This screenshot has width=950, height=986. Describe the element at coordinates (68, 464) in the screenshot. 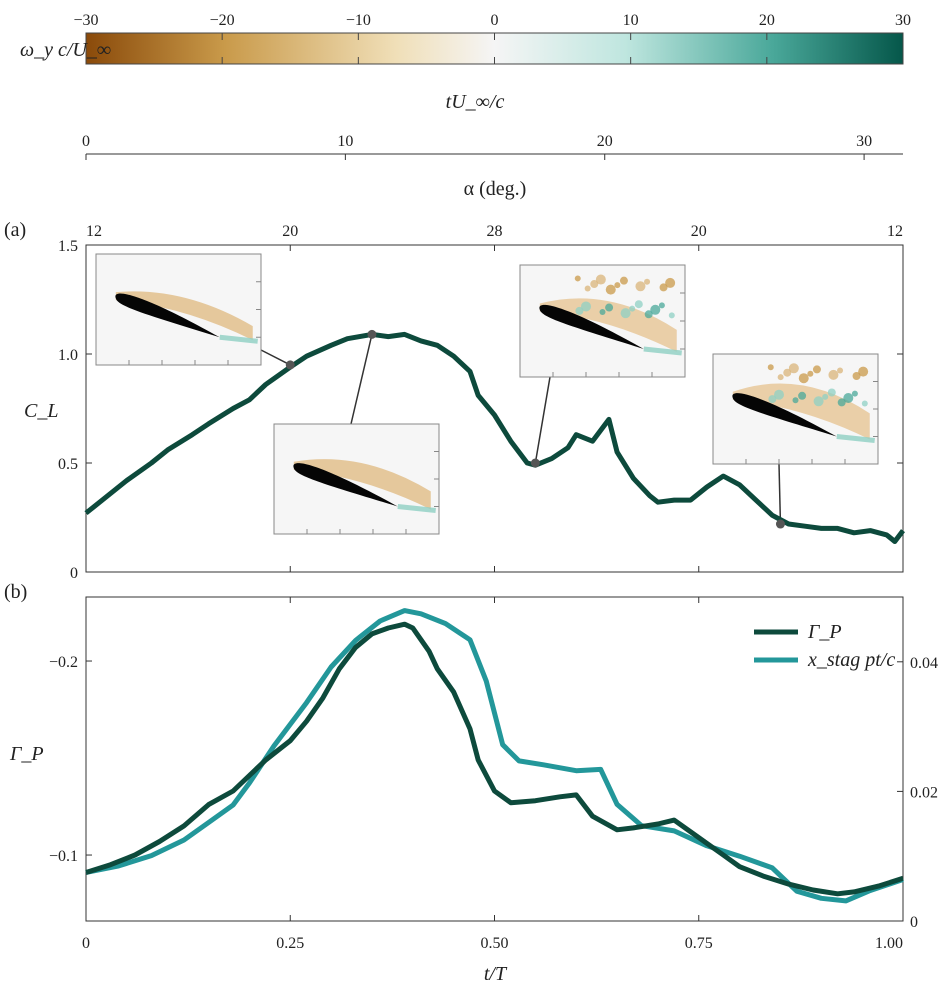

I see `panel-a-ytick-label: 0.5` at that location.